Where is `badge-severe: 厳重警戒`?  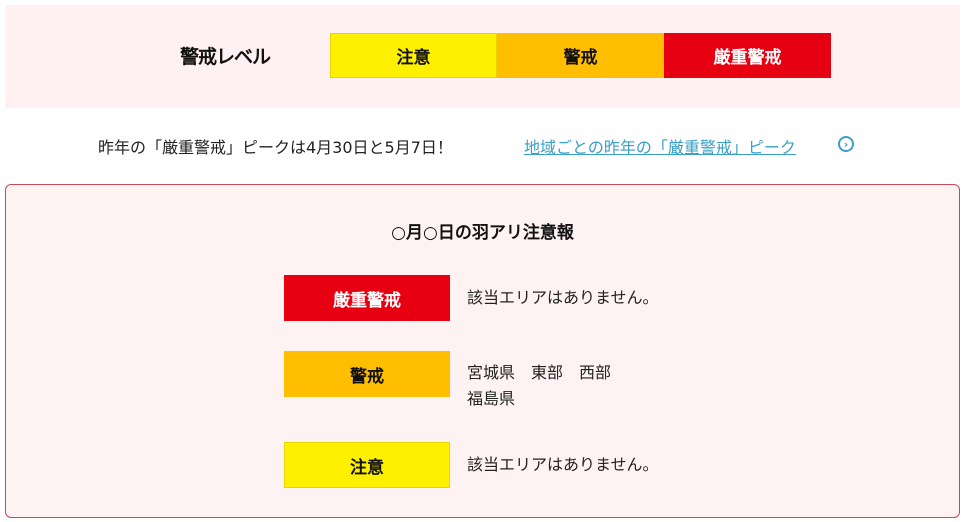
badge-severe: 厳重警戒 is located at coordinates (367, 298).